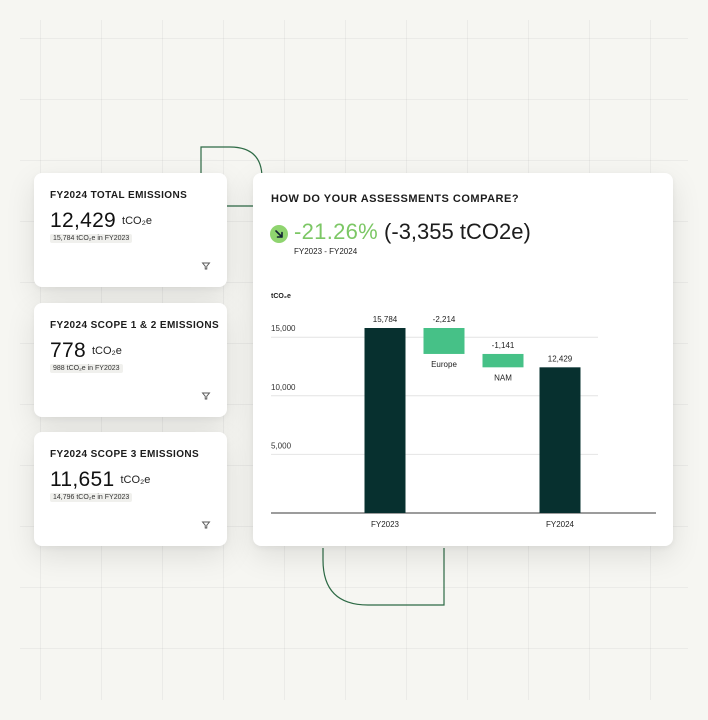 This screenshot has height=720, width=708. Describe the element at coordinates (560, 524) in the screenshot. I see `x-tick-label: FY2024` at that location.